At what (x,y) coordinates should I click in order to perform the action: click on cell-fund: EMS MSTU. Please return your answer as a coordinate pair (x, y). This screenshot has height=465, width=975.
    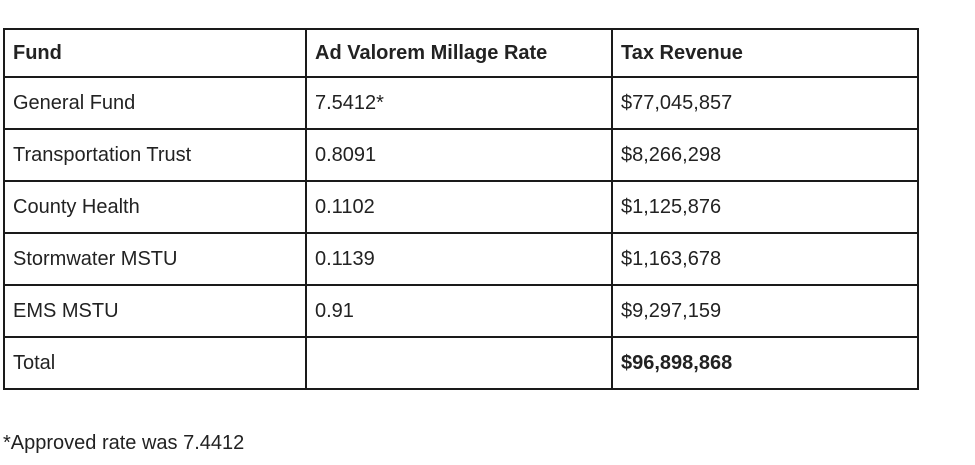
    Looking at the image, I should click on (155, 311).